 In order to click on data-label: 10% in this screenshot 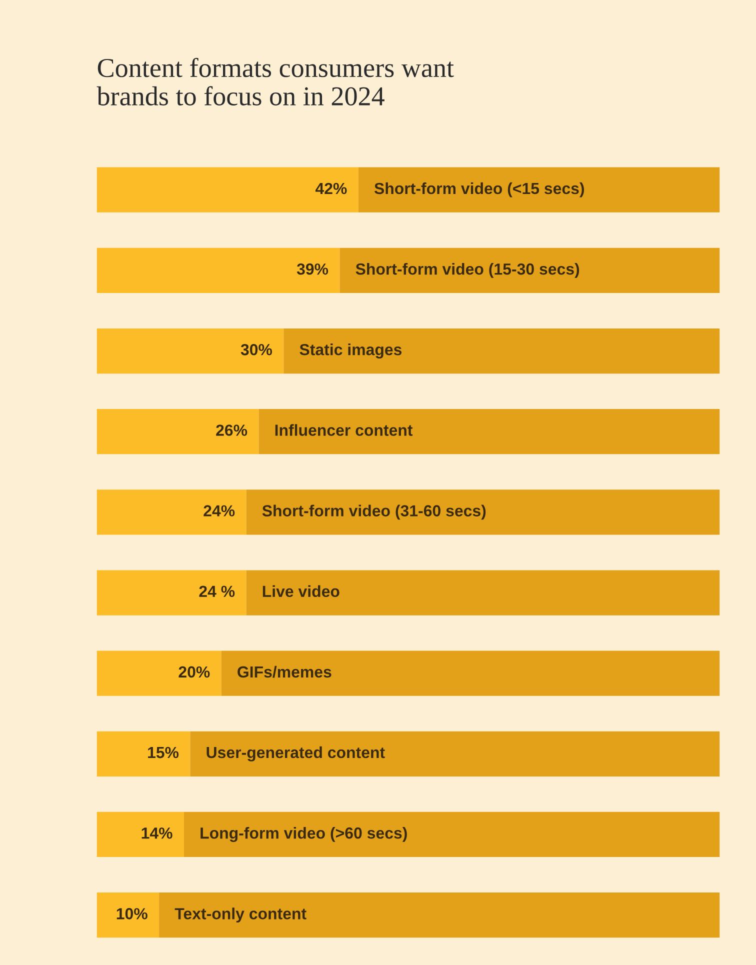, I will do `click(132, 914)`.